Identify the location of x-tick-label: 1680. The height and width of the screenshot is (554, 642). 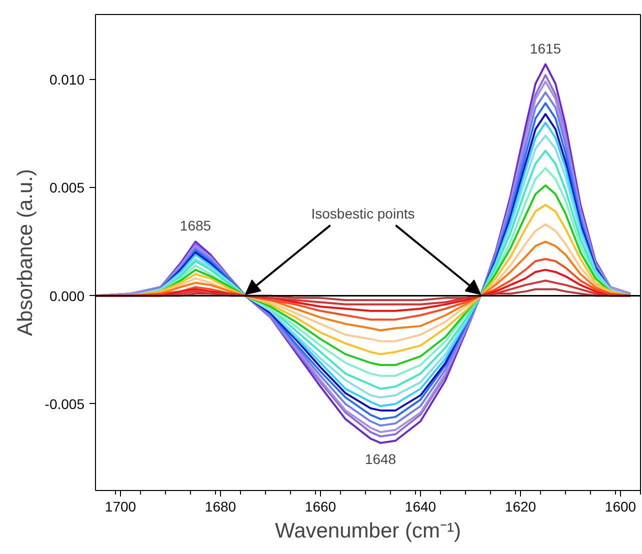
(220, 506).